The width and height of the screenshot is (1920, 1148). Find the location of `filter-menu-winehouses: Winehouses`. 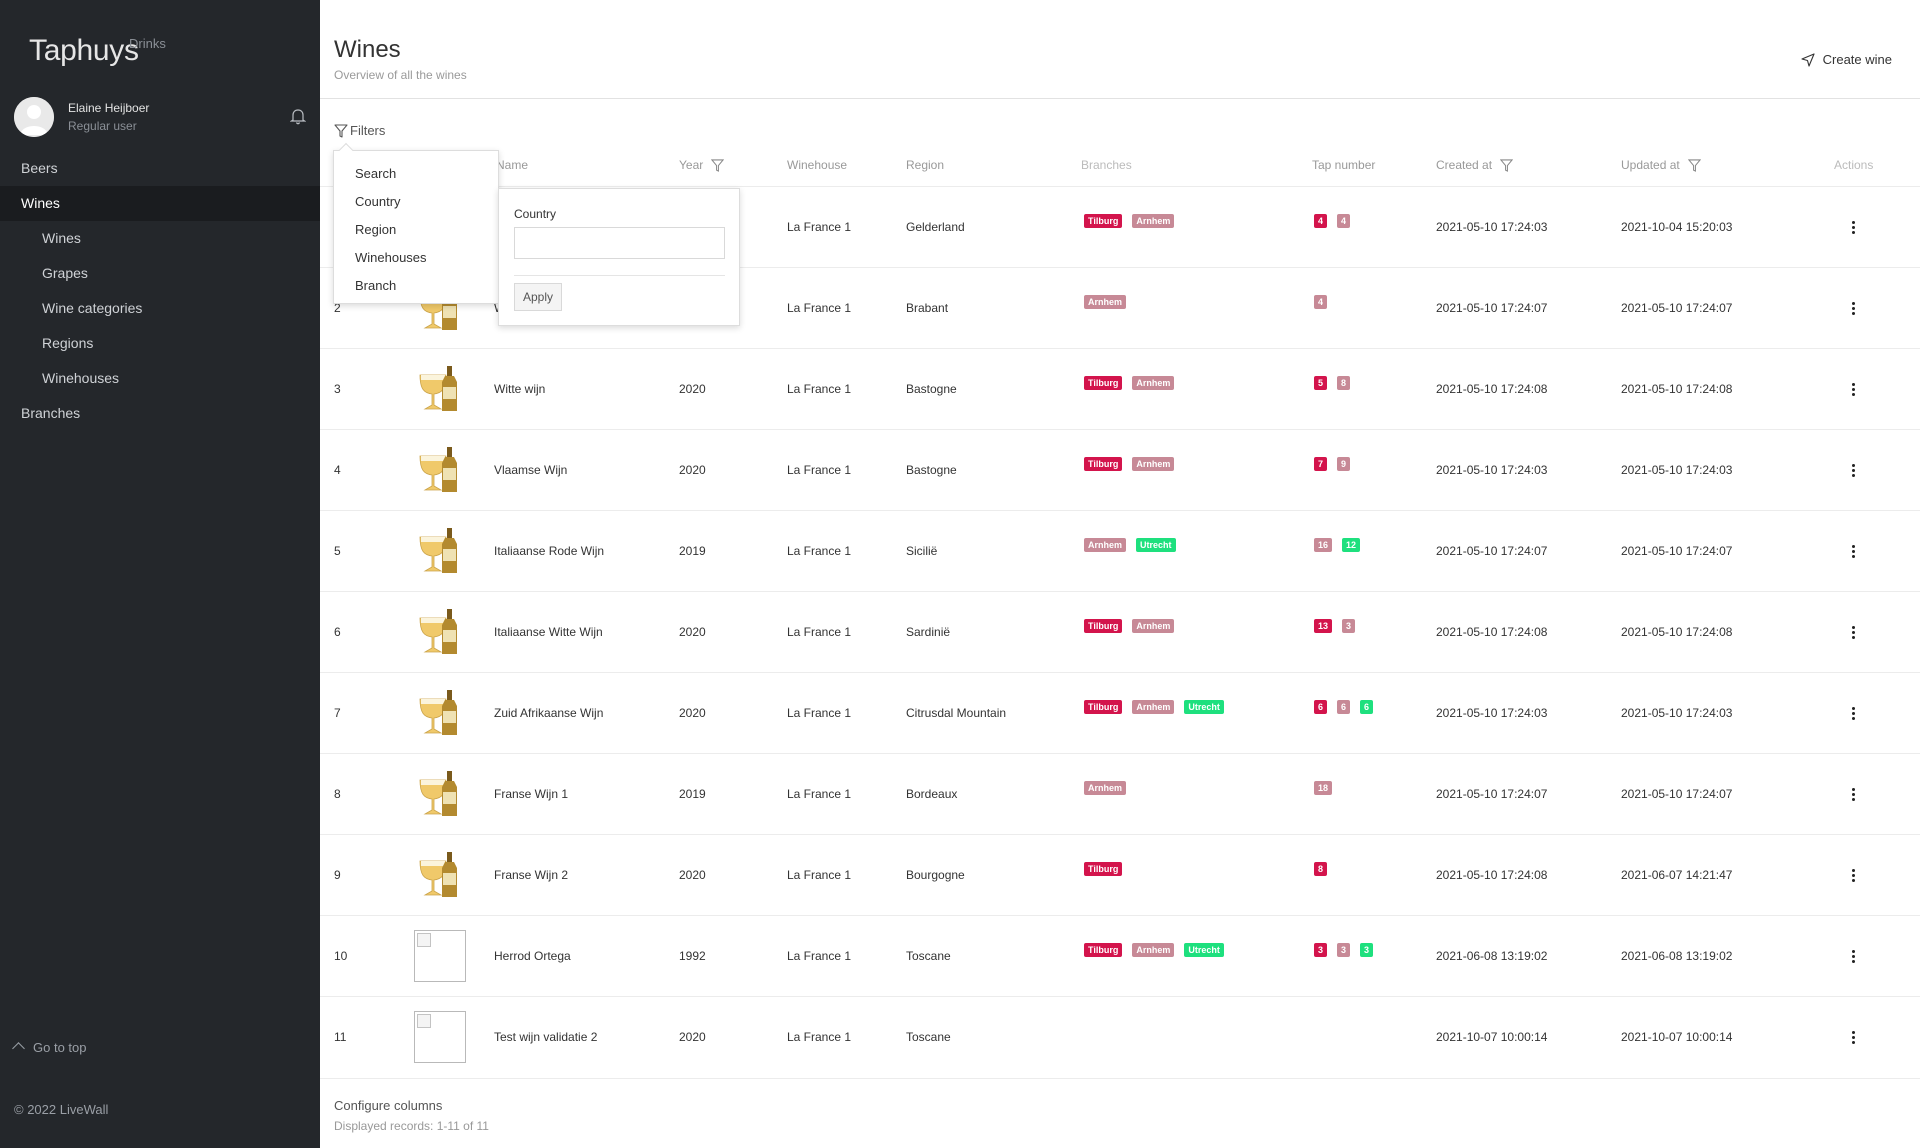

filter-menu-winehouses: Winehouses is located at coordinates (391, 257).